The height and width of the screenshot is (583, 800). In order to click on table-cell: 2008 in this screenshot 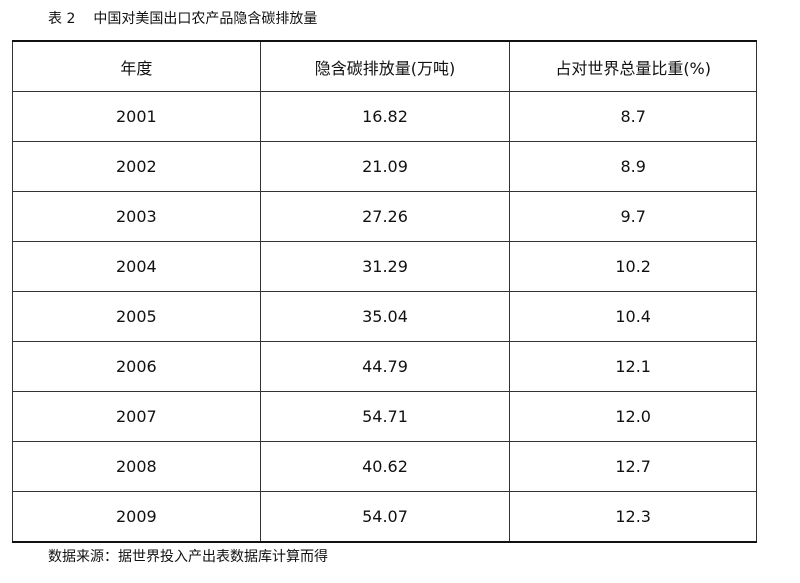, I will do `click(136, 466)`.